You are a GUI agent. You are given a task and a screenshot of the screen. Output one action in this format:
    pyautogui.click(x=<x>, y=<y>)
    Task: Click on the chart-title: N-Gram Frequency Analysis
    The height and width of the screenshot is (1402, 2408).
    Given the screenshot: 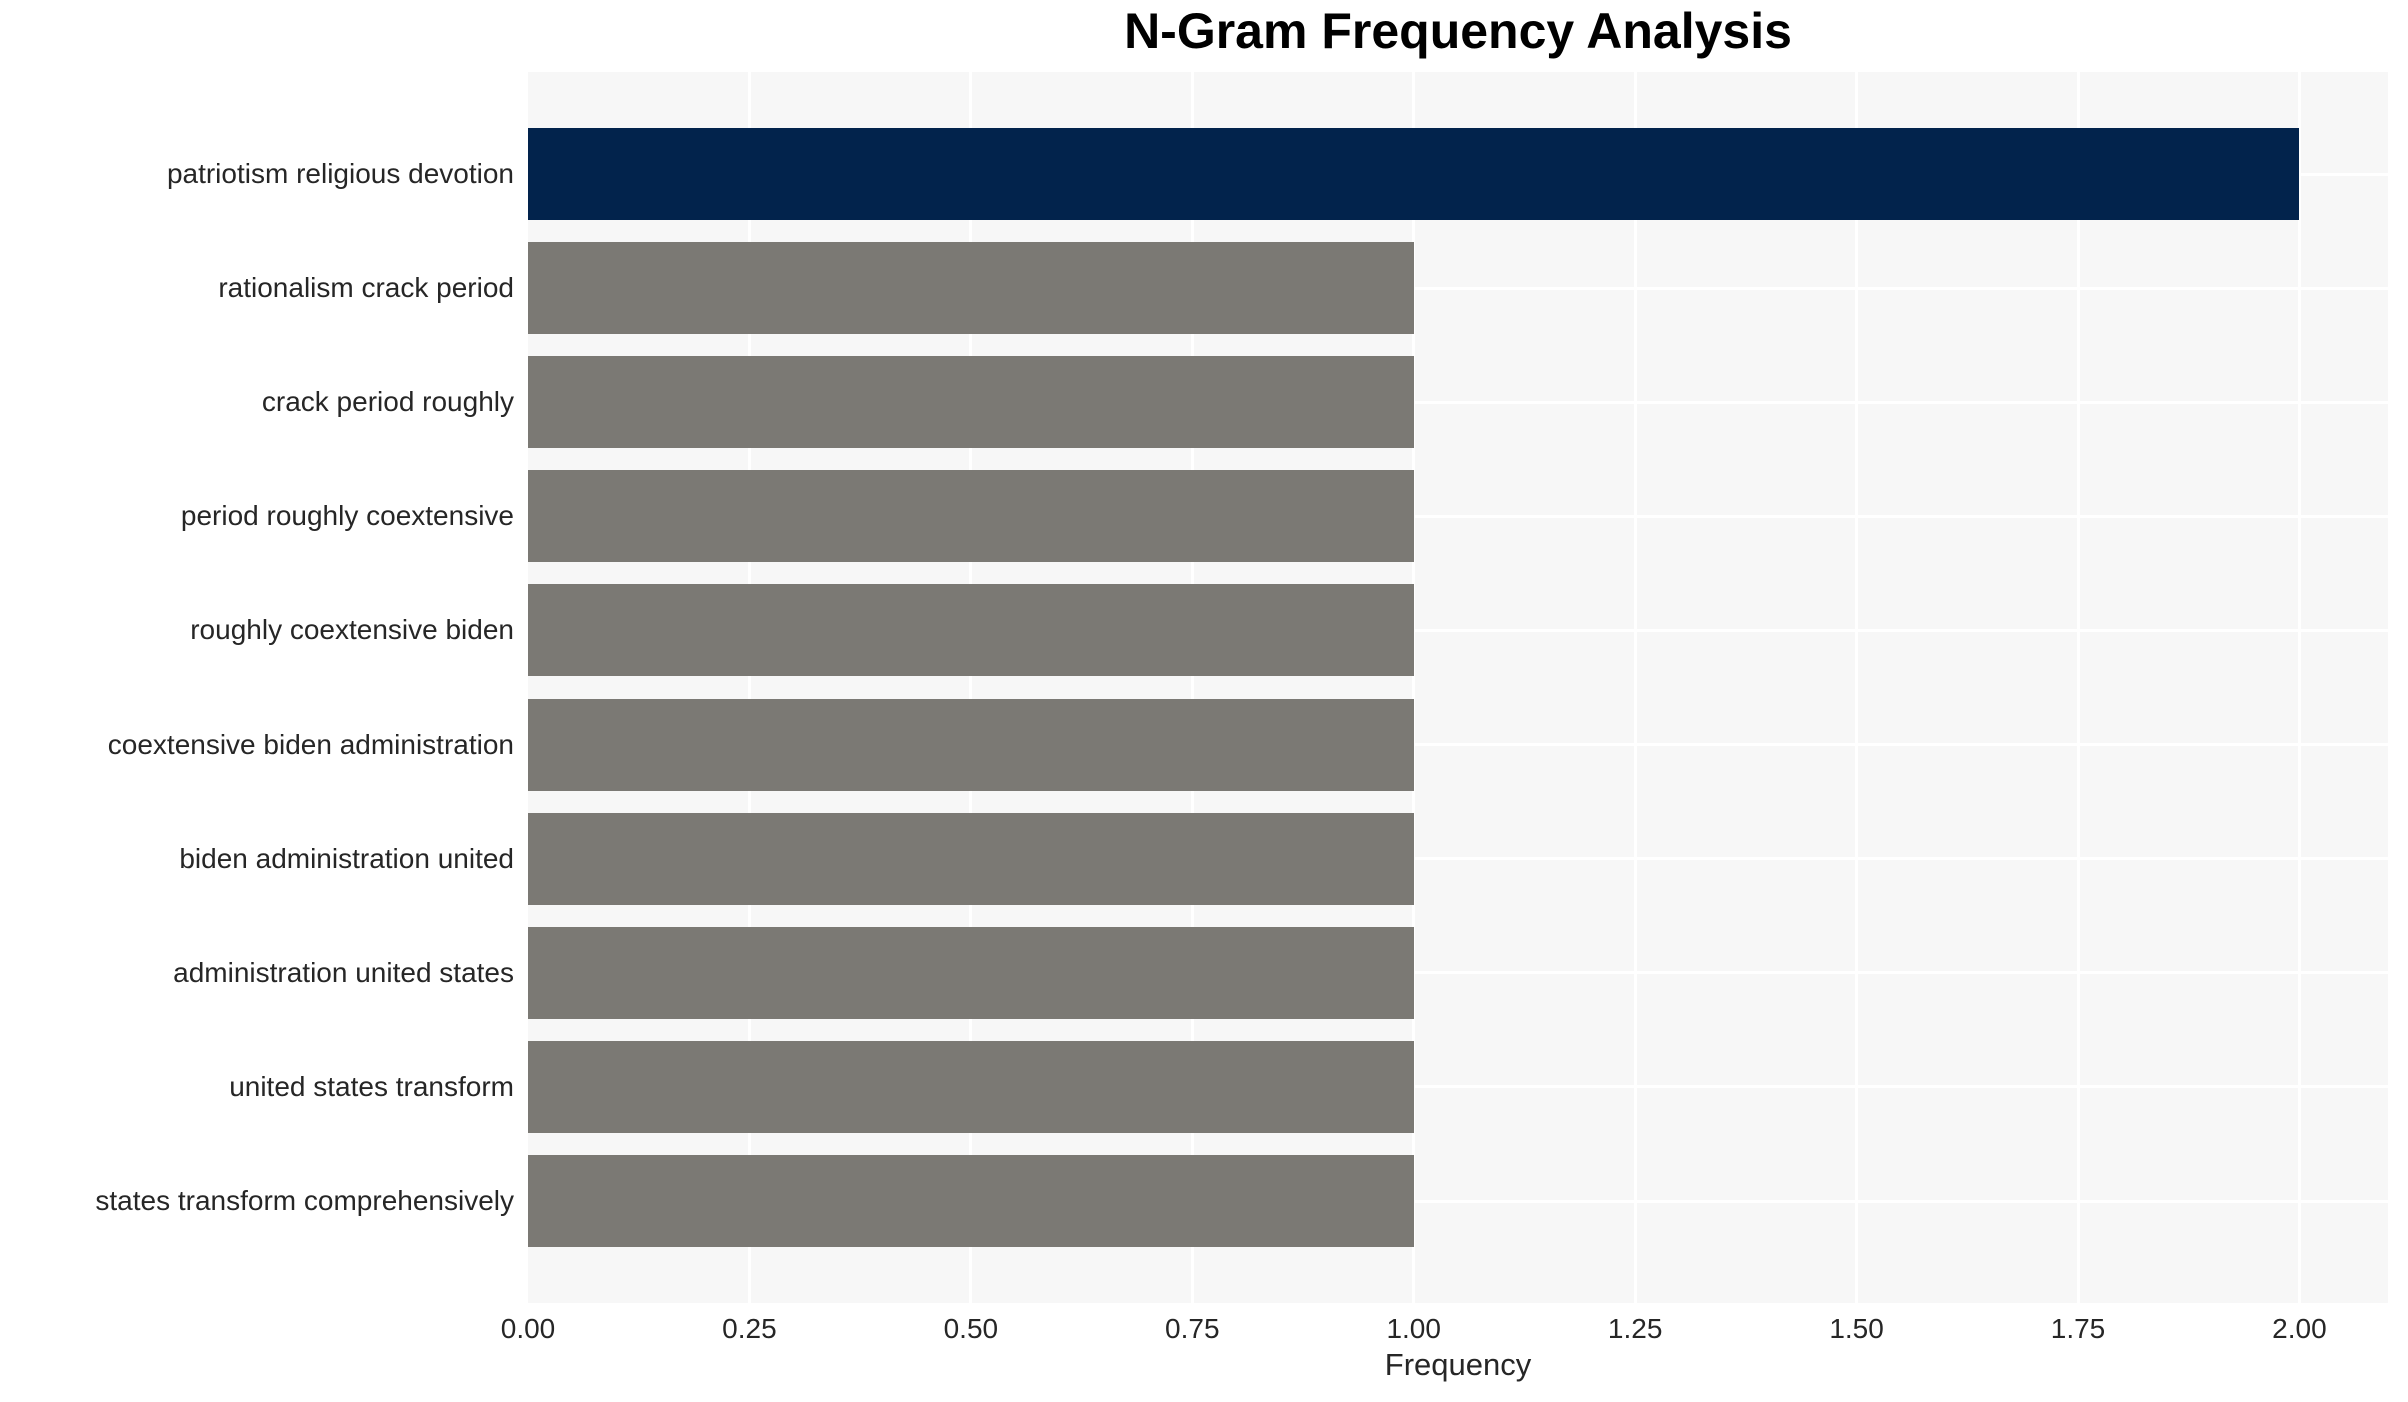 What is the action you would take?
    pyautogui.click(x=1458, y=31)
    